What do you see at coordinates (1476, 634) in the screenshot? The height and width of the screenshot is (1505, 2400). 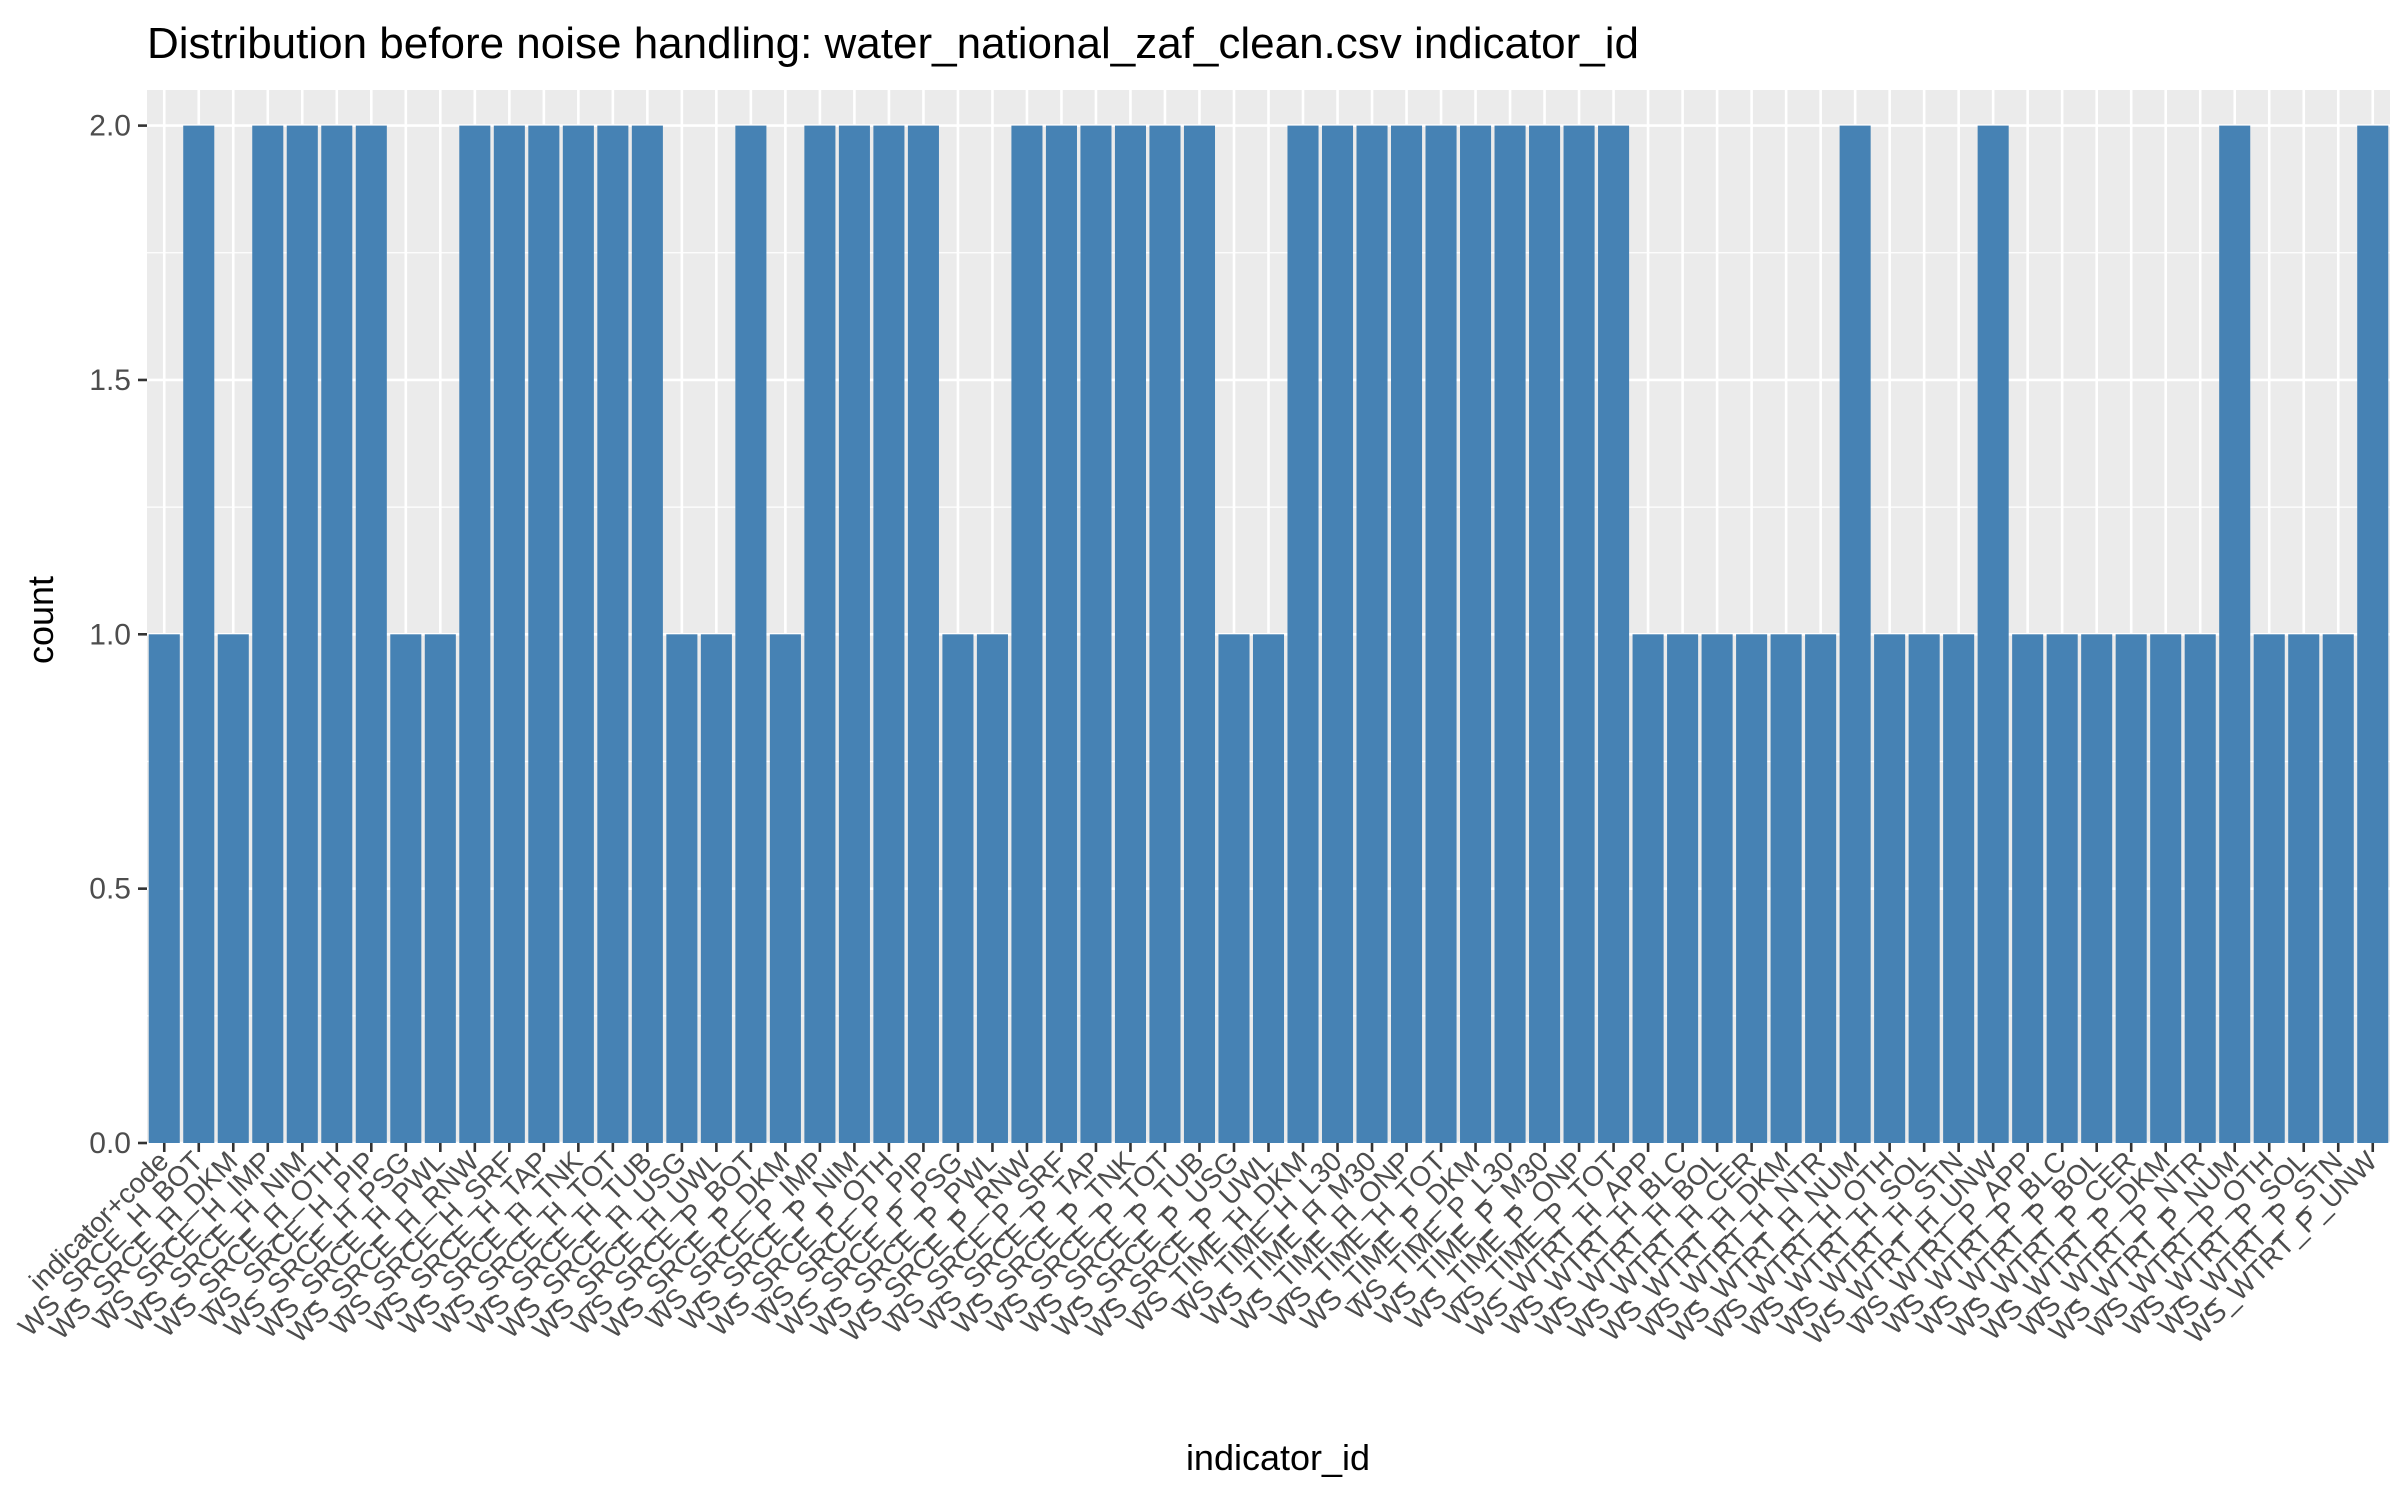 I see `bar-ws-time-p-dkm` at bounding box center [1476, 634].